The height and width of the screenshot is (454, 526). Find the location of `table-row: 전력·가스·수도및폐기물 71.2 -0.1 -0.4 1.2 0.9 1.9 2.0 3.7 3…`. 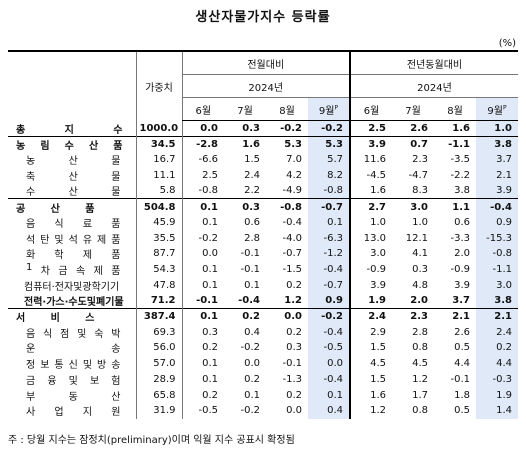

table-row: 전력·가스·수도및폐기물 71.2 -0.1 -0.4 1.2 0.9 1.9 2.0 3.7 3… is located at coordinates (263, 301).